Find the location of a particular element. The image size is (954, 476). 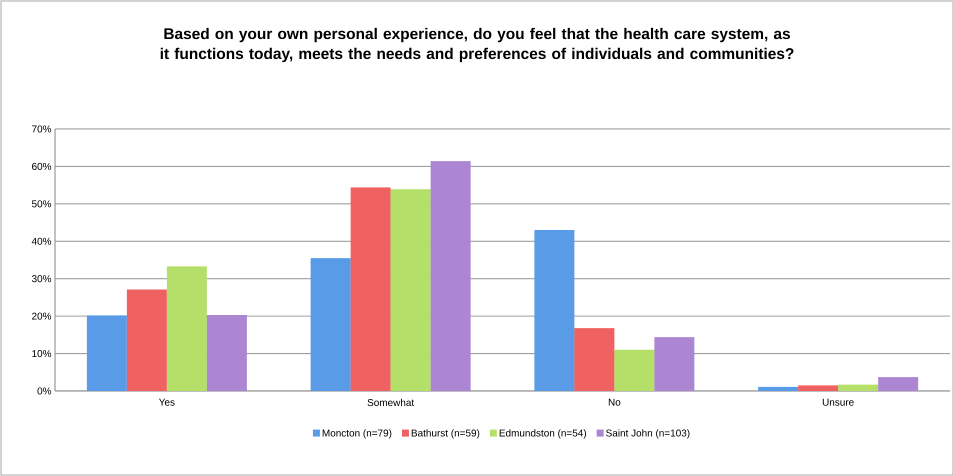

x-tick-label: Yes is located at coordinates (166, 402).